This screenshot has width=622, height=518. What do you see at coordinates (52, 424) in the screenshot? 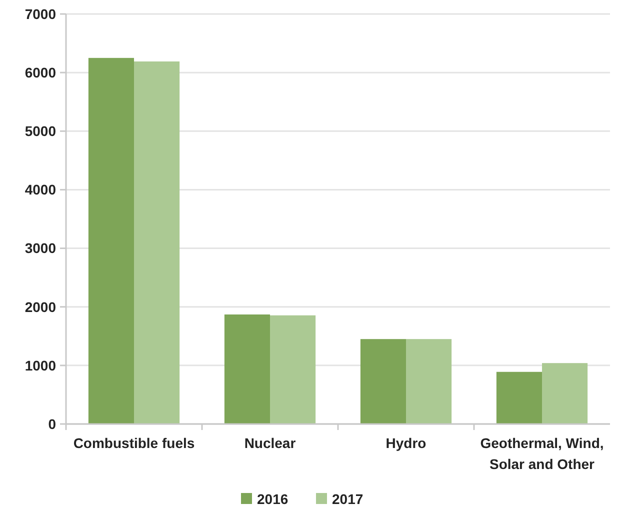
I see `y-tick-label: 0` at bounding box center [52, 424].